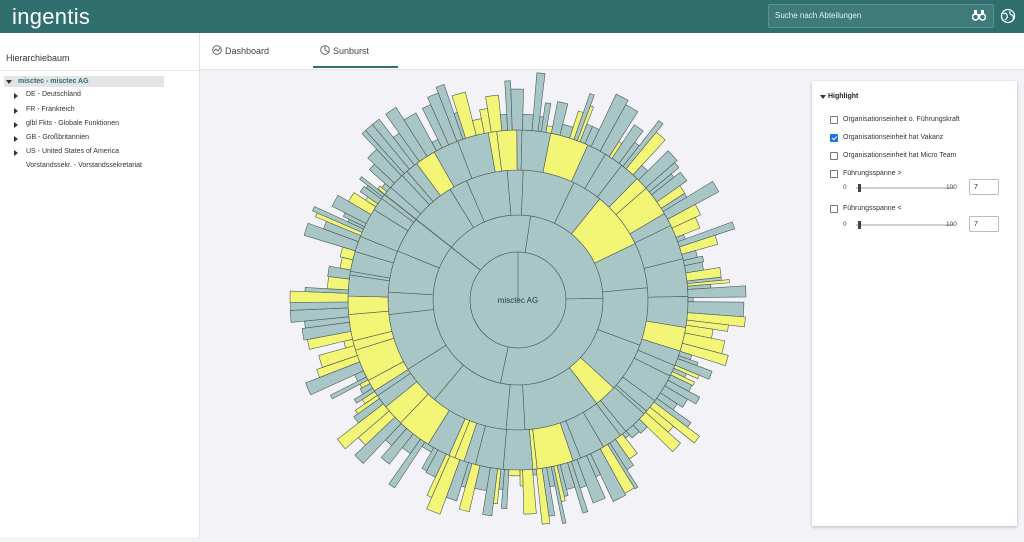 This screenshot has height=542, width=1024. Describe the element at coordinates (53, 94) in the screenshot. I see `tree-item-label: DE - Deutschland` at that location.